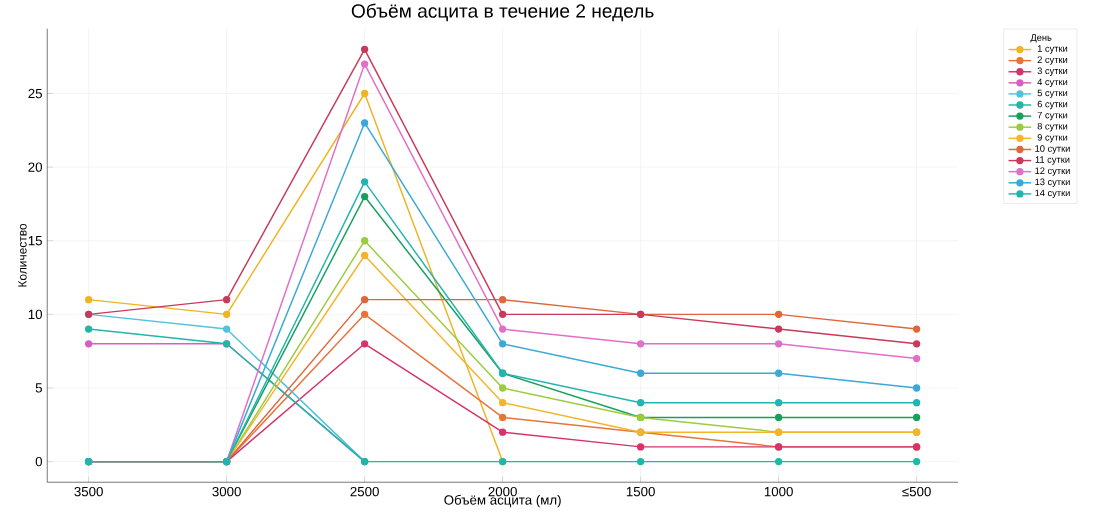 Image resolution: width=1102 pixels, height=520 pixels. What do you see at coordinates (35, 241) in the screenshot?
I see `y-tick-label: 15` at bounding box center [35, 241].